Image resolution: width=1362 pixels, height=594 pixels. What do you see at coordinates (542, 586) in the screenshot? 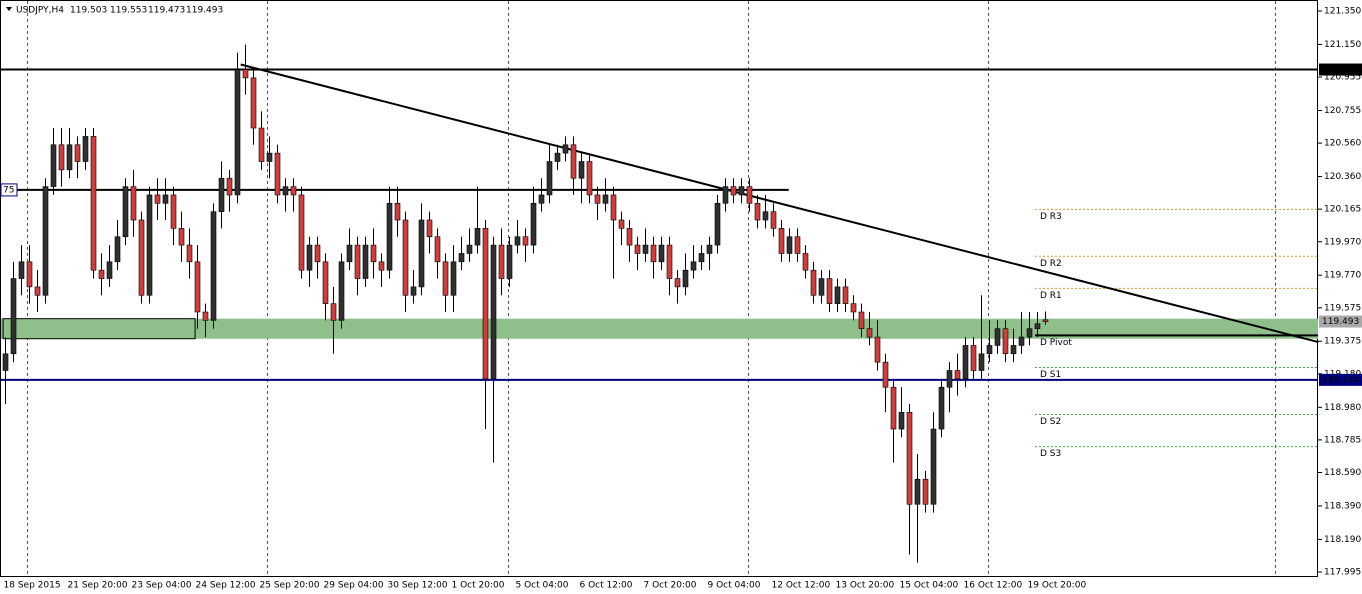
I see `x-tick-label: 5 Oct 04:00` at bounding box center [542, 586].